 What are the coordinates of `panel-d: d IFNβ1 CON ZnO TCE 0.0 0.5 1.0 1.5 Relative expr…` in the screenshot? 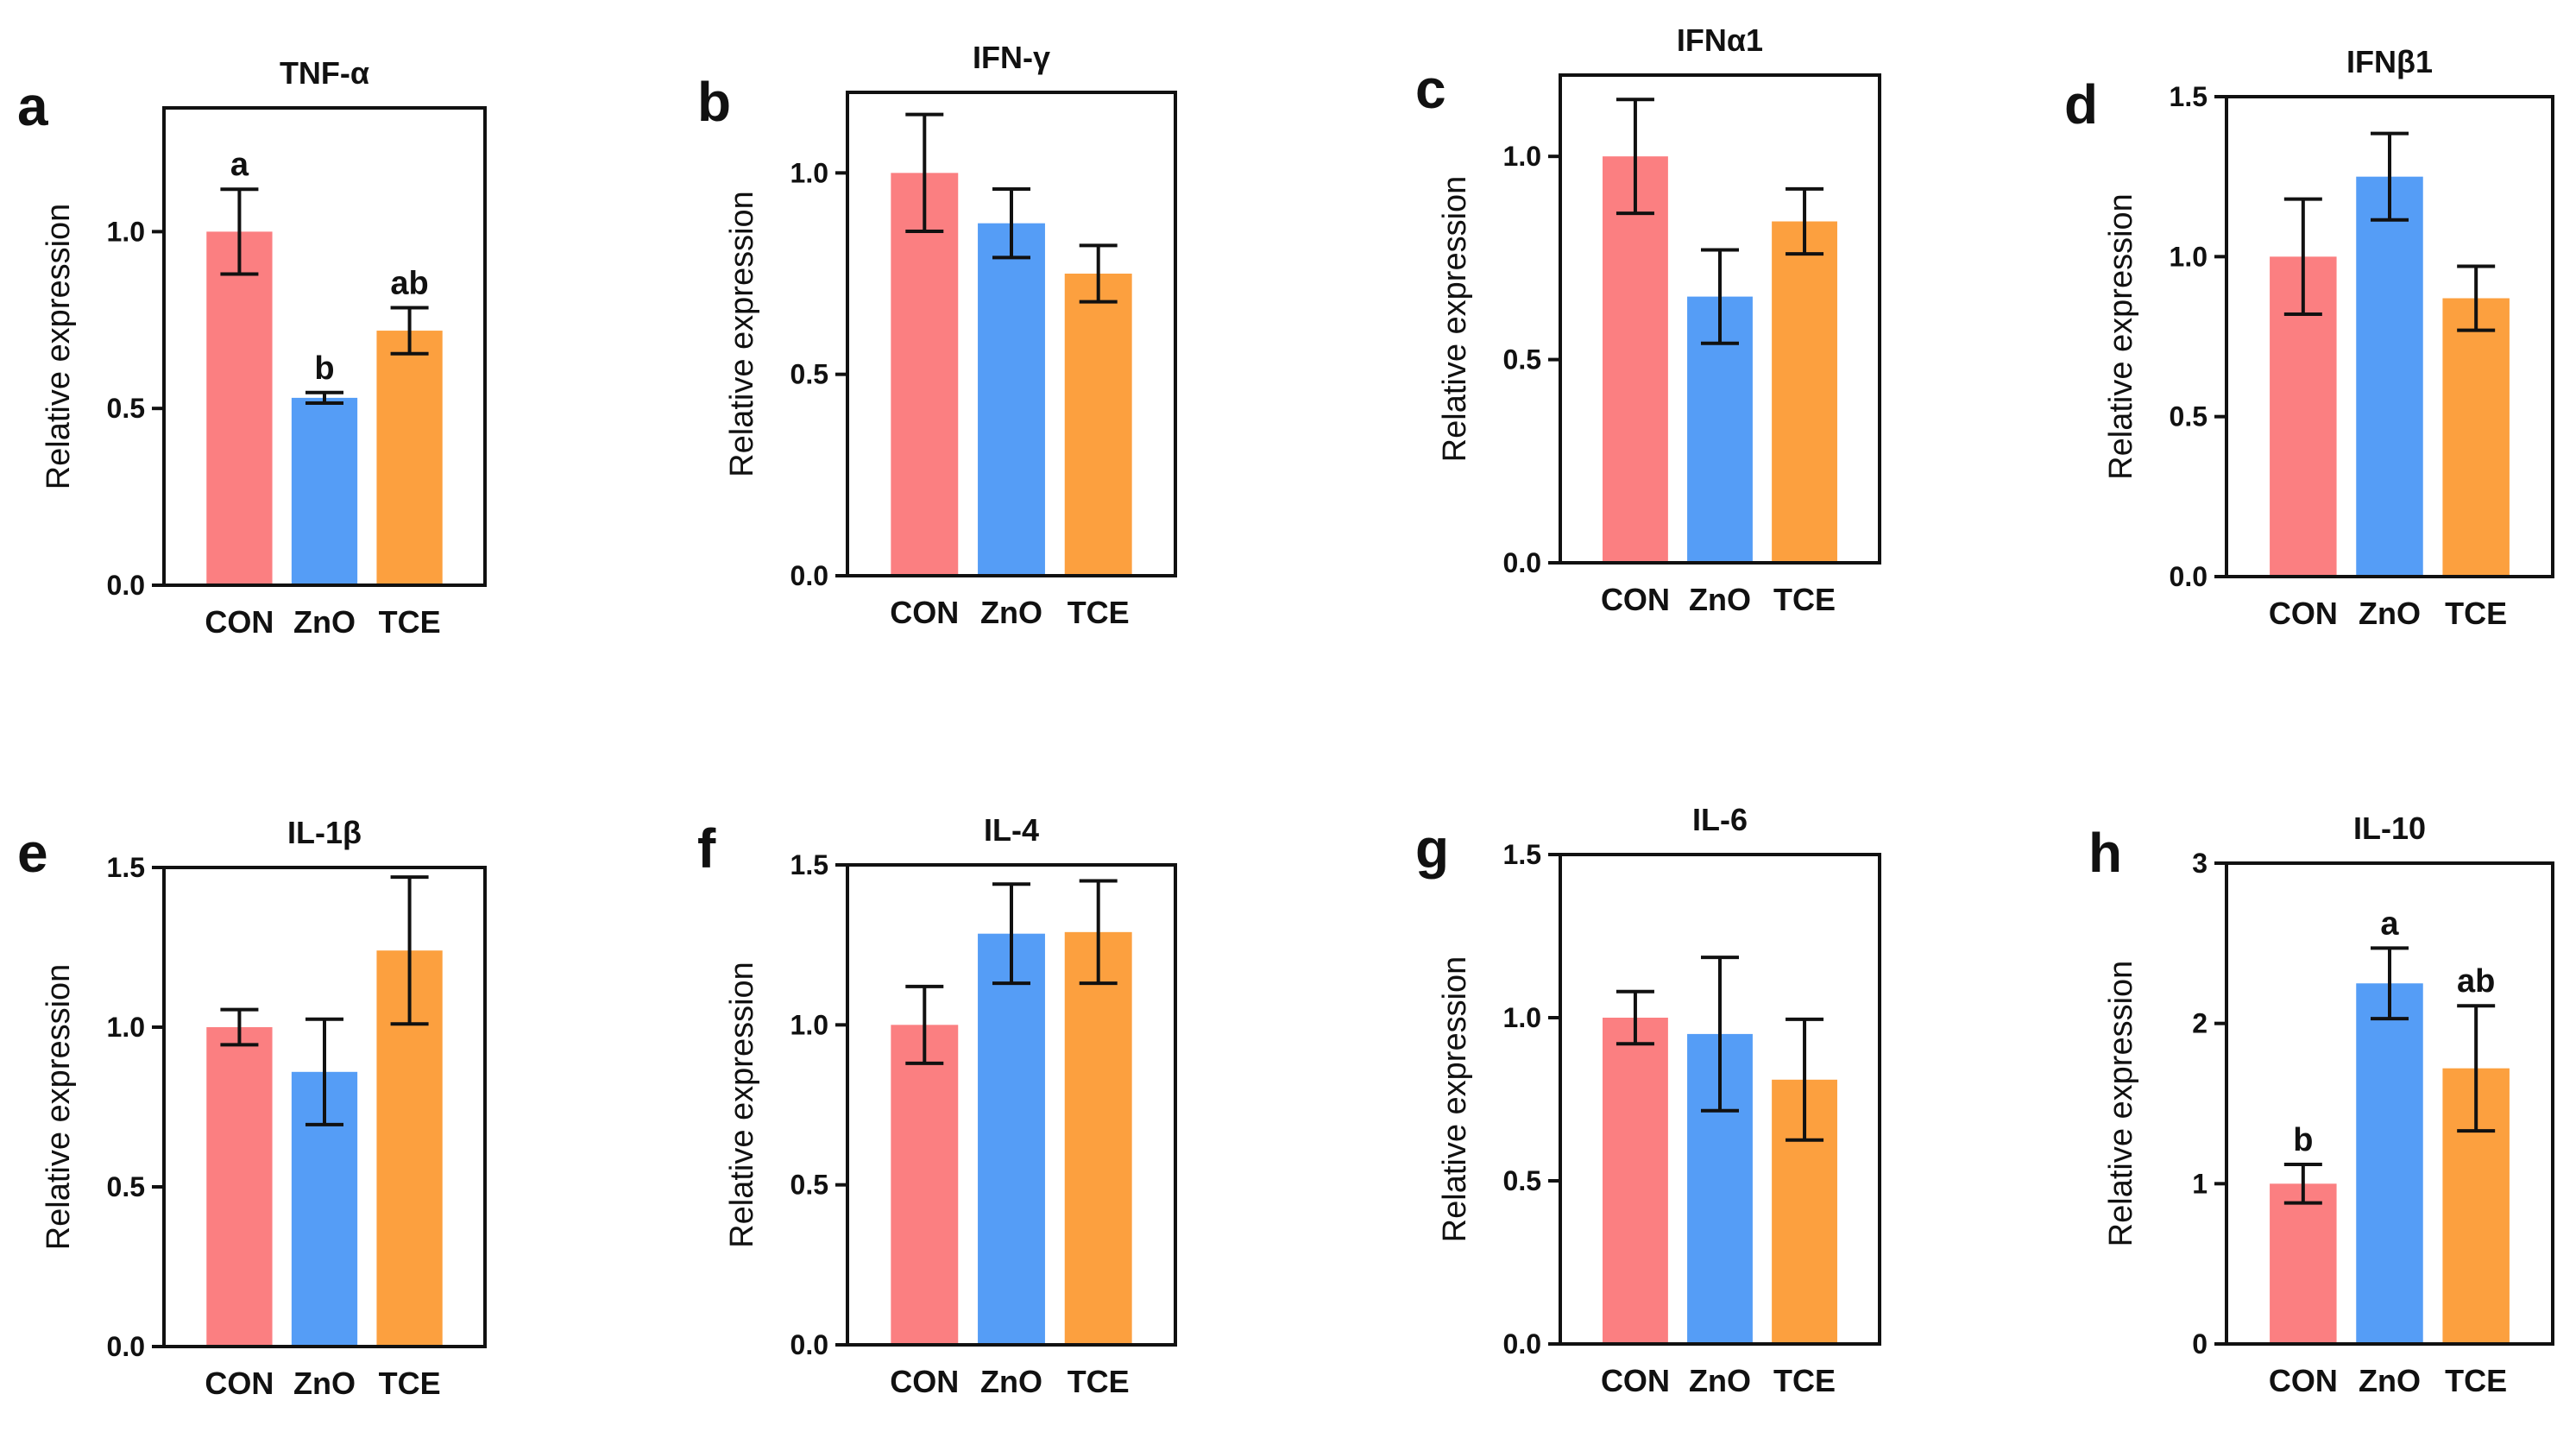 It's located at (2309, 338).